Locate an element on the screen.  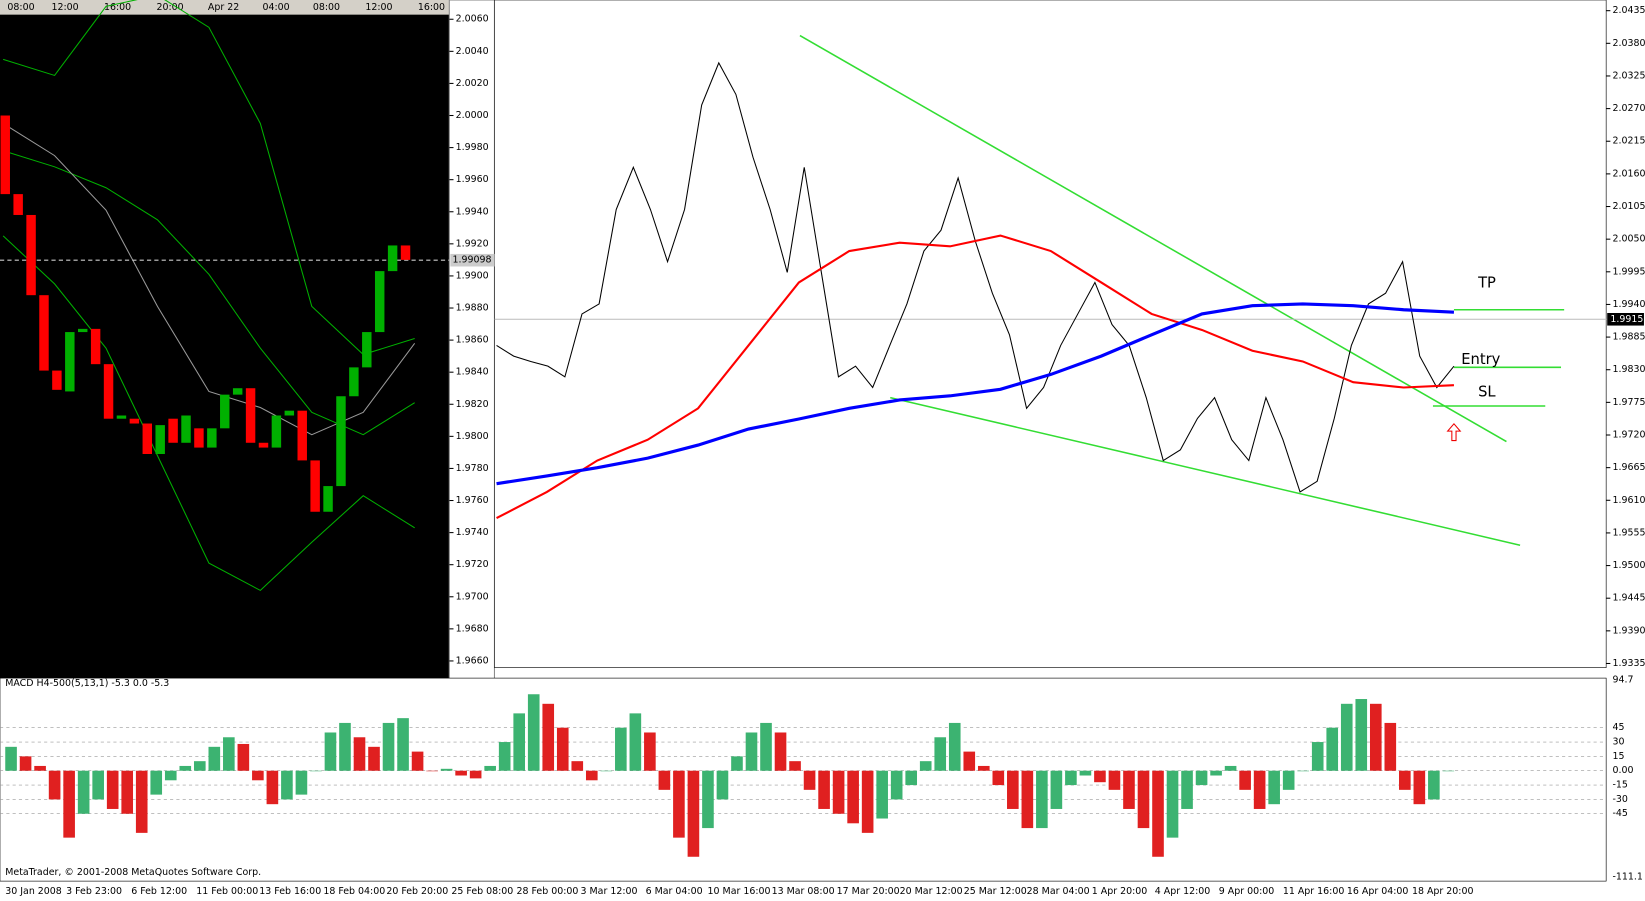
time-label: 08:00 is located at coordinates (20, 7).